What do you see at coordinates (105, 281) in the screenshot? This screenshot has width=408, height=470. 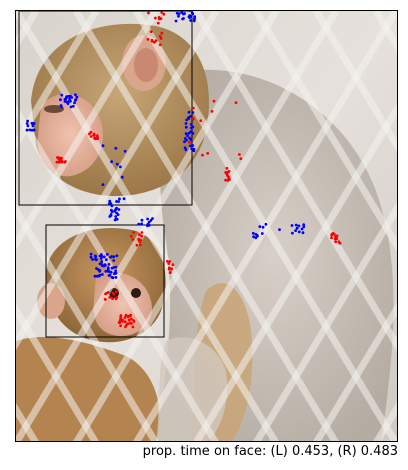 I see `baby-face-box` at bounding box center [105, 281].